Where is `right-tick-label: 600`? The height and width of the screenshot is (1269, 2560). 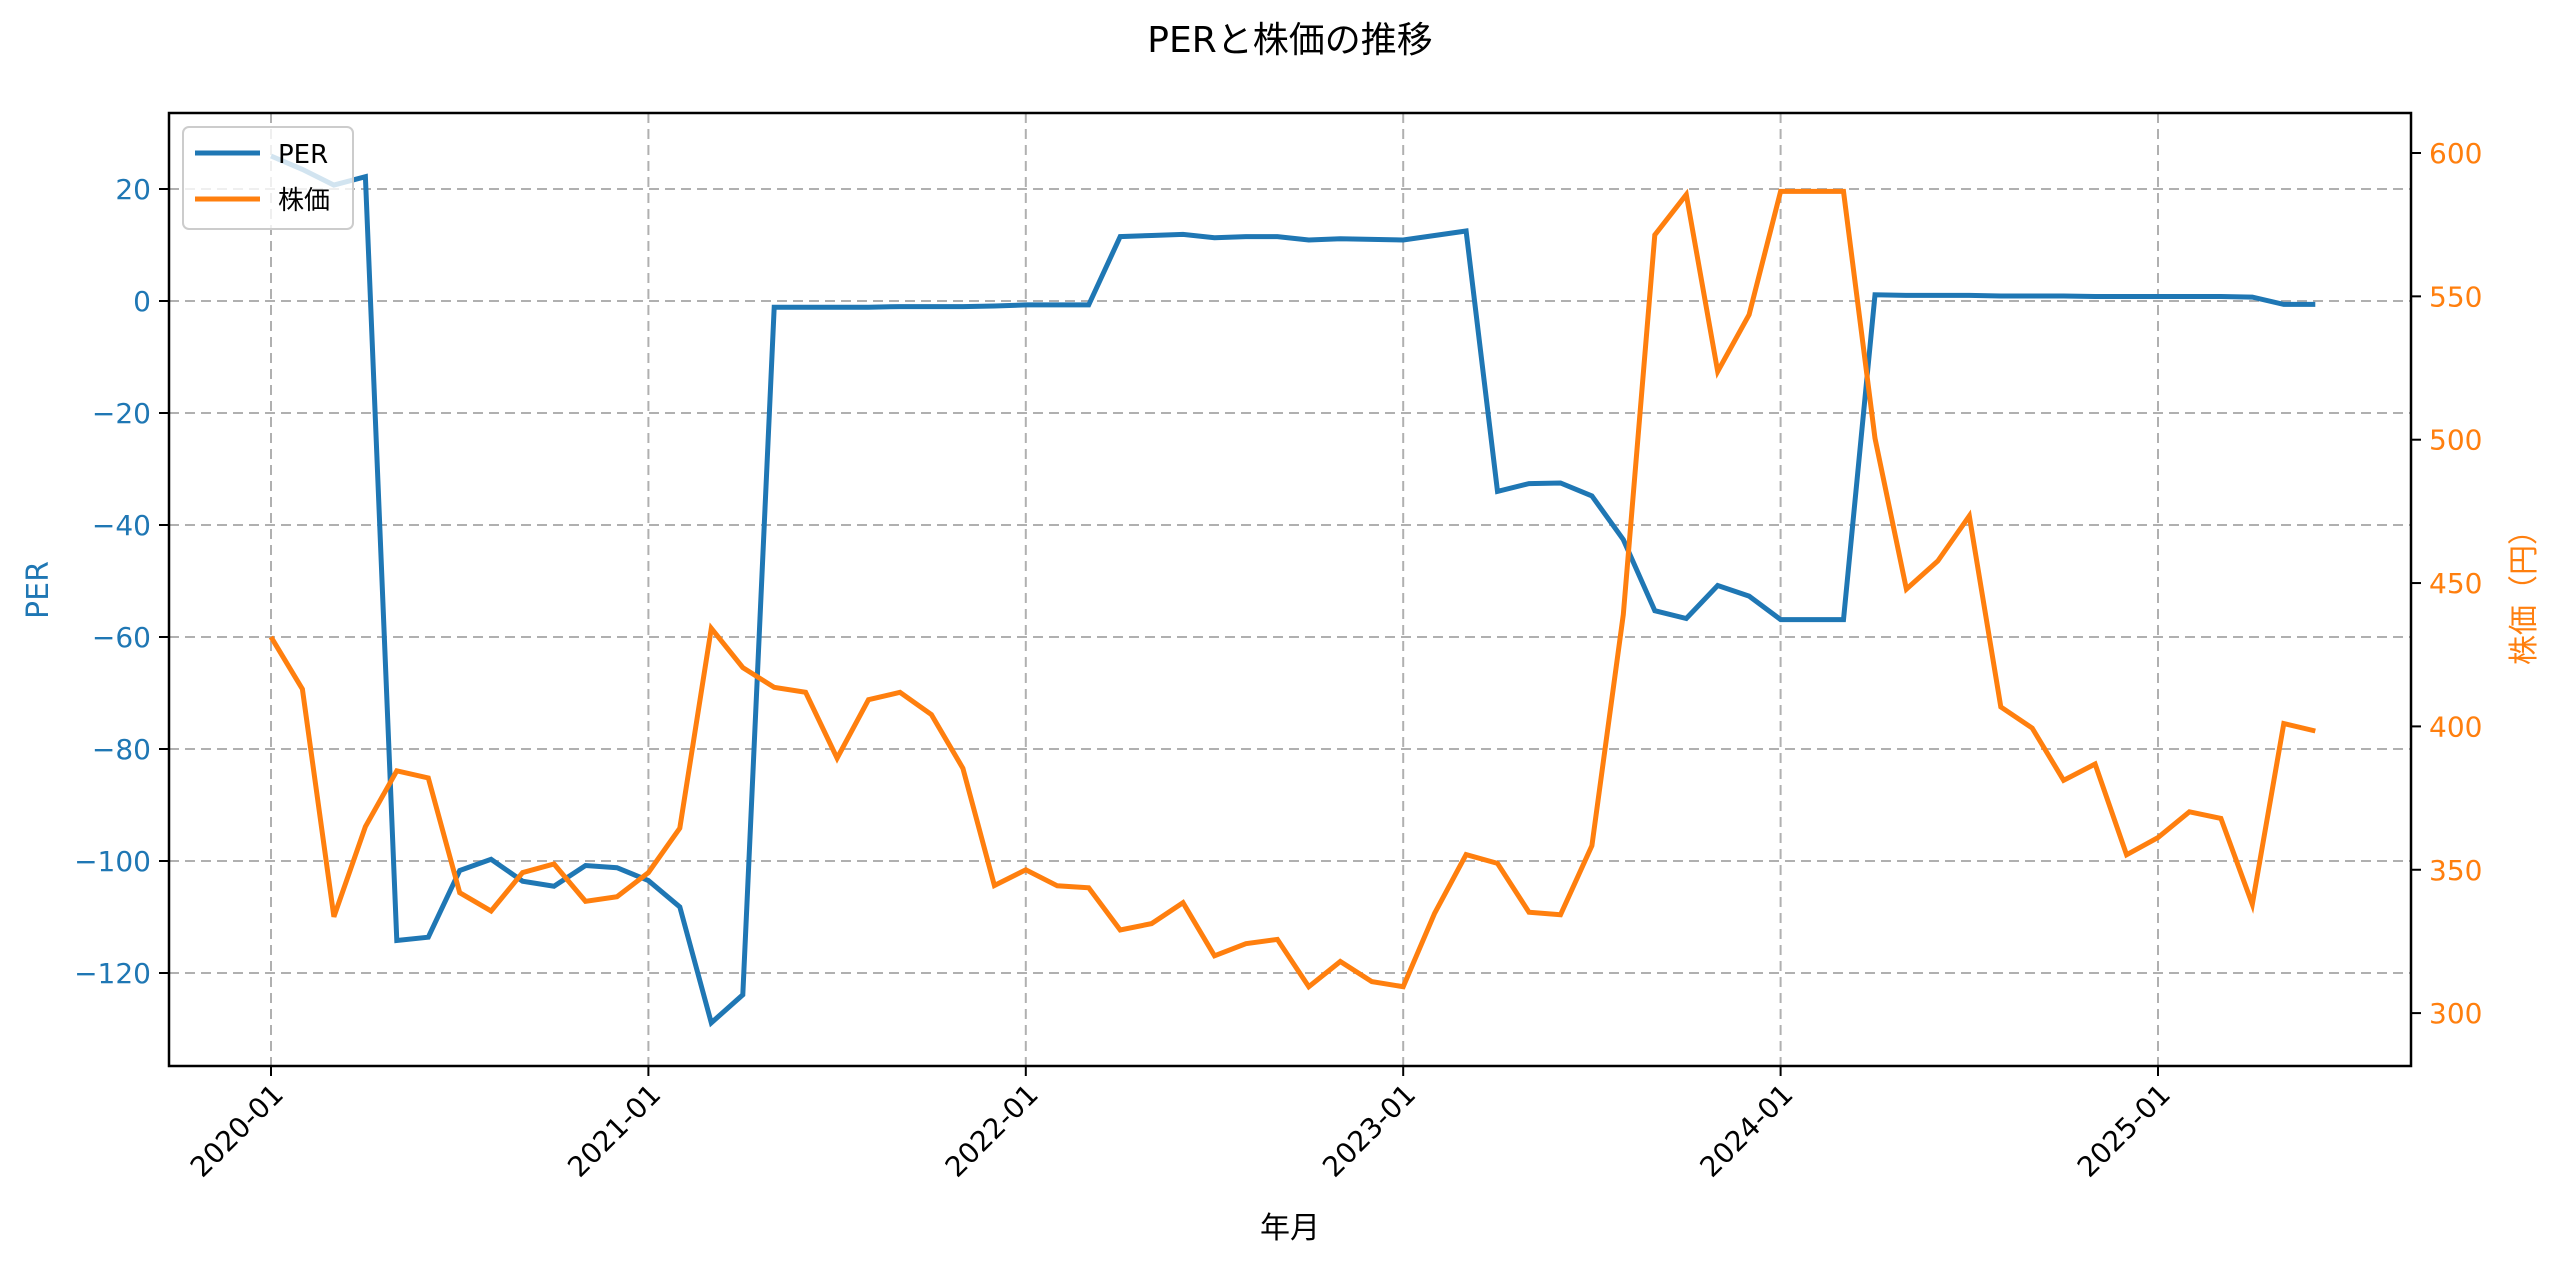
right-tick-label: 600 is located at coordinates (2455, 153).